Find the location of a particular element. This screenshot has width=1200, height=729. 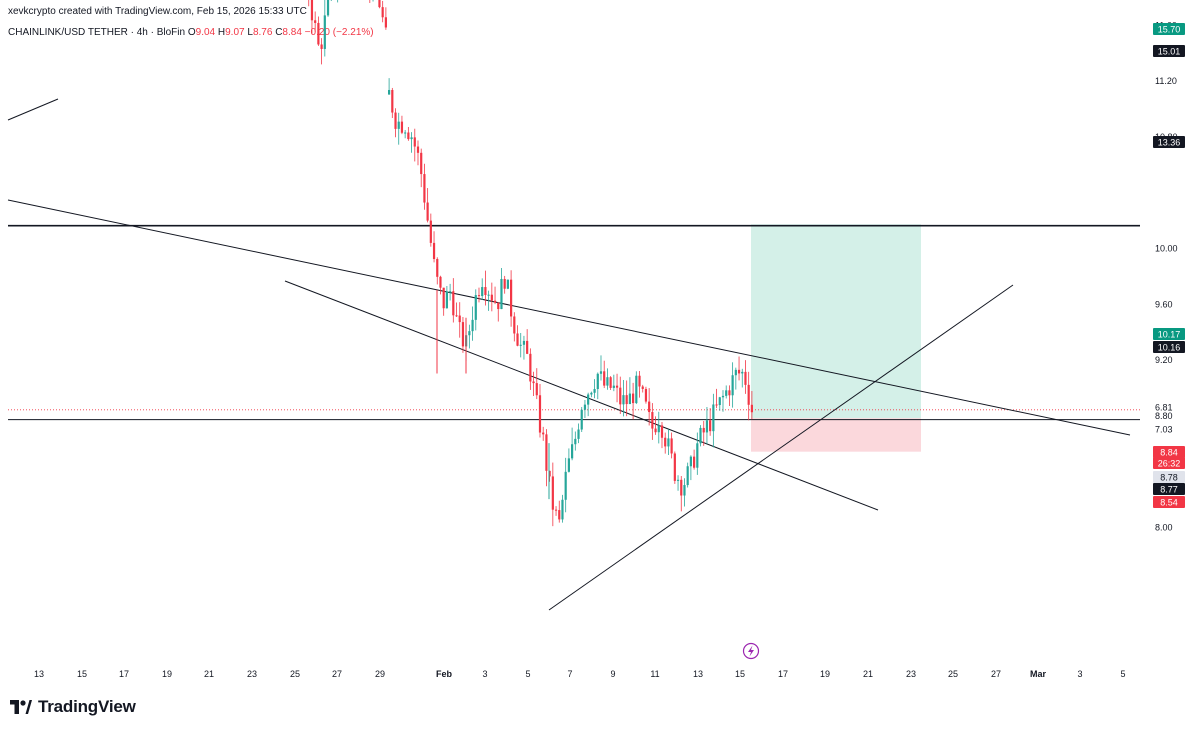

x-axis-tick-label: 21 is located at coordinates (209, 674).